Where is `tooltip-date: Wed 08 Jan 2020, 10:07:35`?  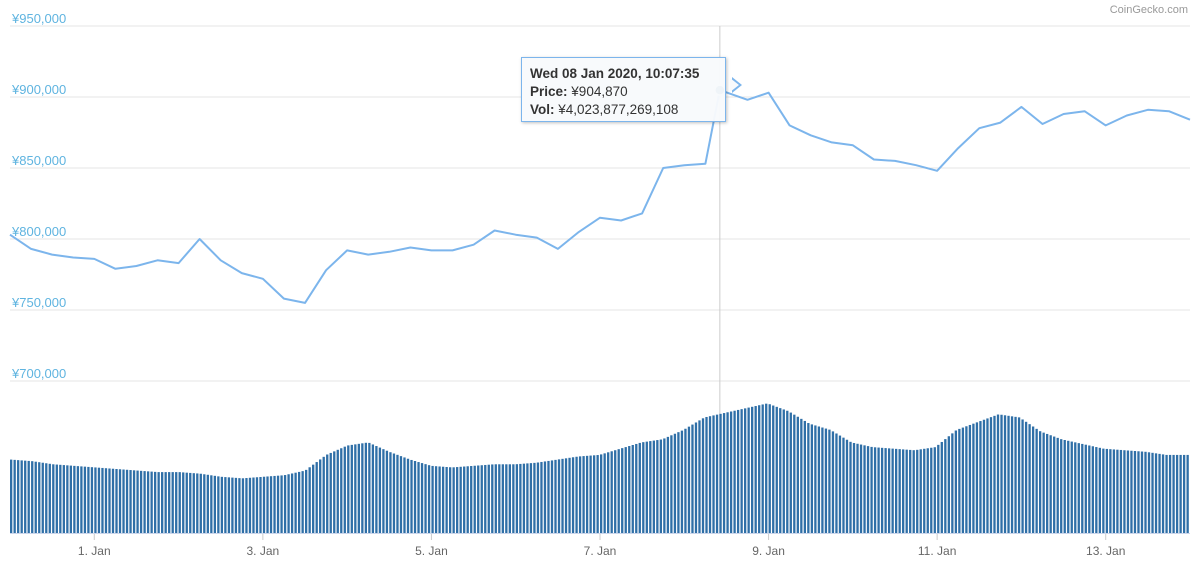
tooltip-date: Wed 08 Jan 2020, 10:07:35 is located at coordinates (615, 73).